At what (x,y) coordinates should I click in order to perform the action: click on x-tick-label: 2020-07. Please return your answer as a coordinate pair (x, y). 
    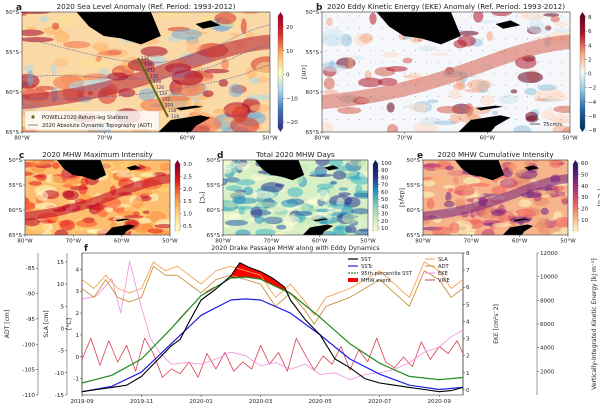
    Looking at the image, I should click on (380, 402).